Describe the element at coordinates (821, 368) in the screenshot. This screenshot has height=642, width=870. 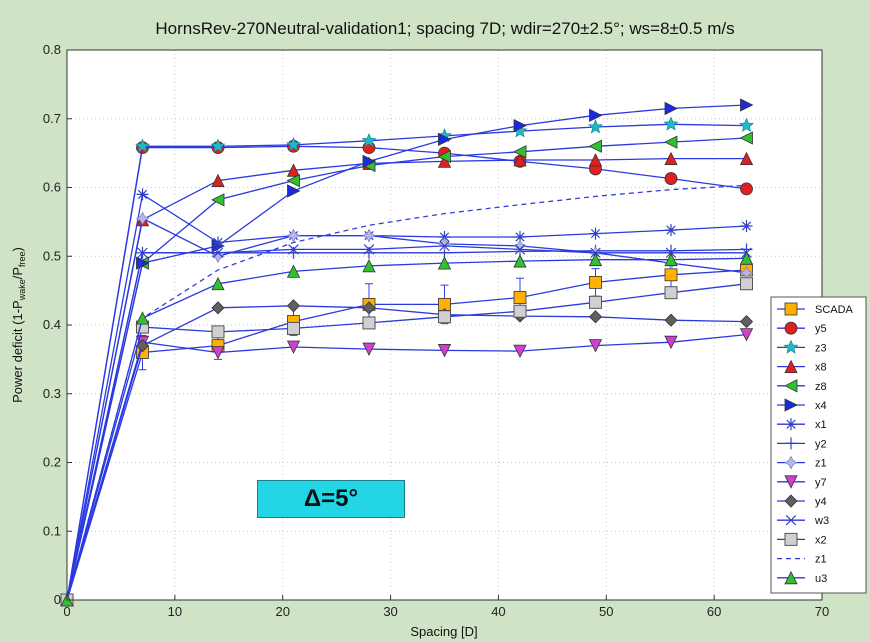
I see `legend-label: x8` at that location.